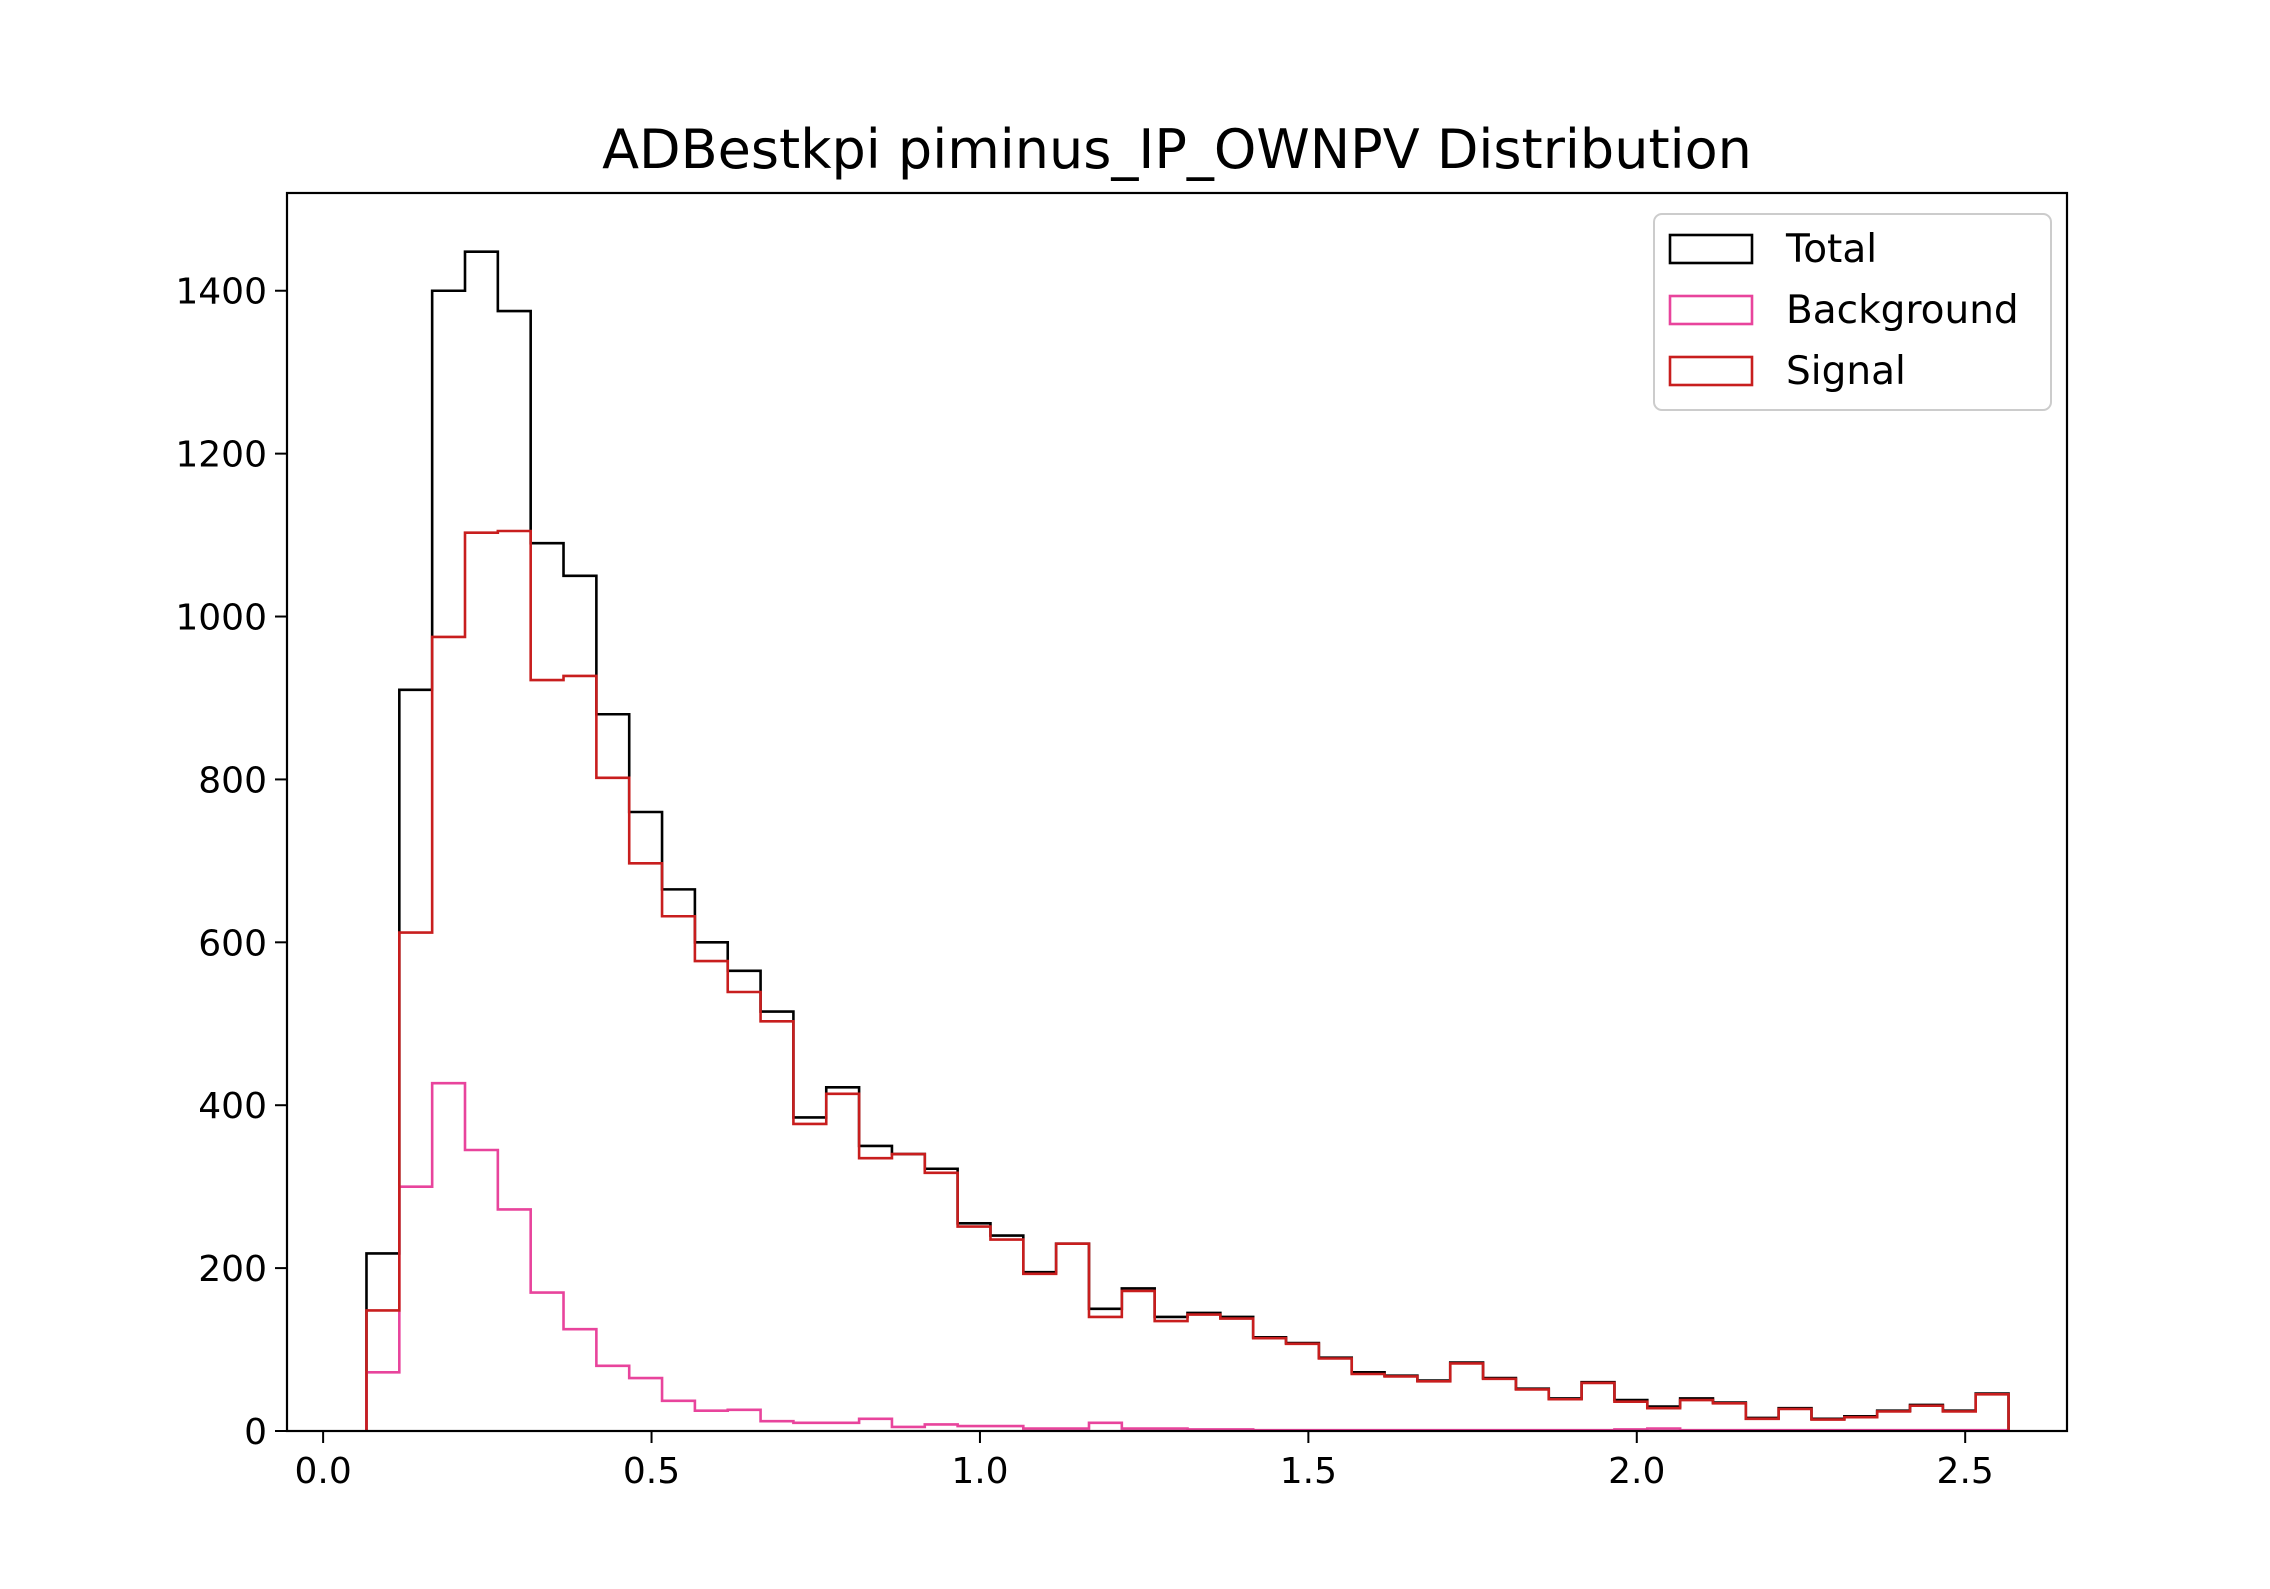 This screenshot has width=2270, height=1589. Describe the element at coordinates (221, 455) in the screenshot. I see `y-tick-label: 1200` at that location.